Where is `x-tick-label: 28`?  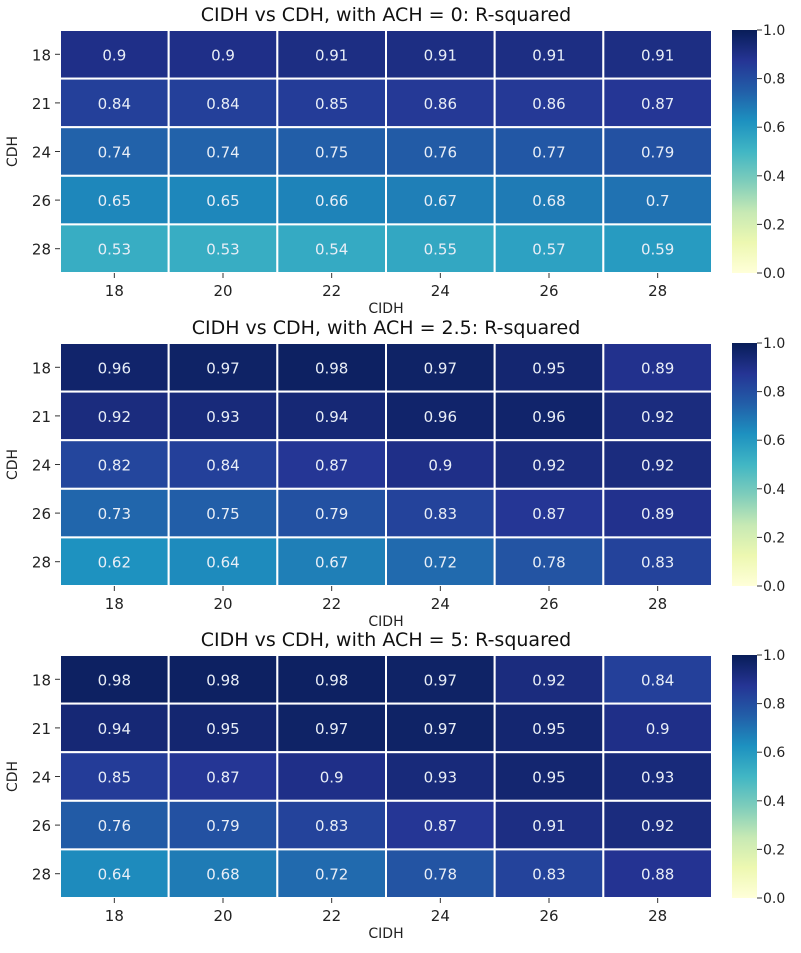
x-tick-label: 28 is located at coordinates (657, 916).